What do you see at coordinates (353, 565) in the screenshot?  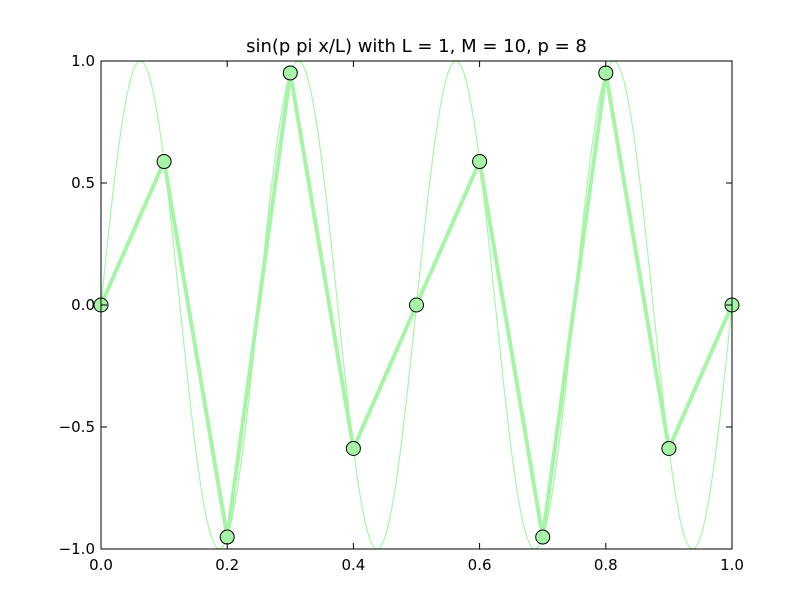 I see `x-tick-label-2: 0.4` at bounding box center [353, 565].